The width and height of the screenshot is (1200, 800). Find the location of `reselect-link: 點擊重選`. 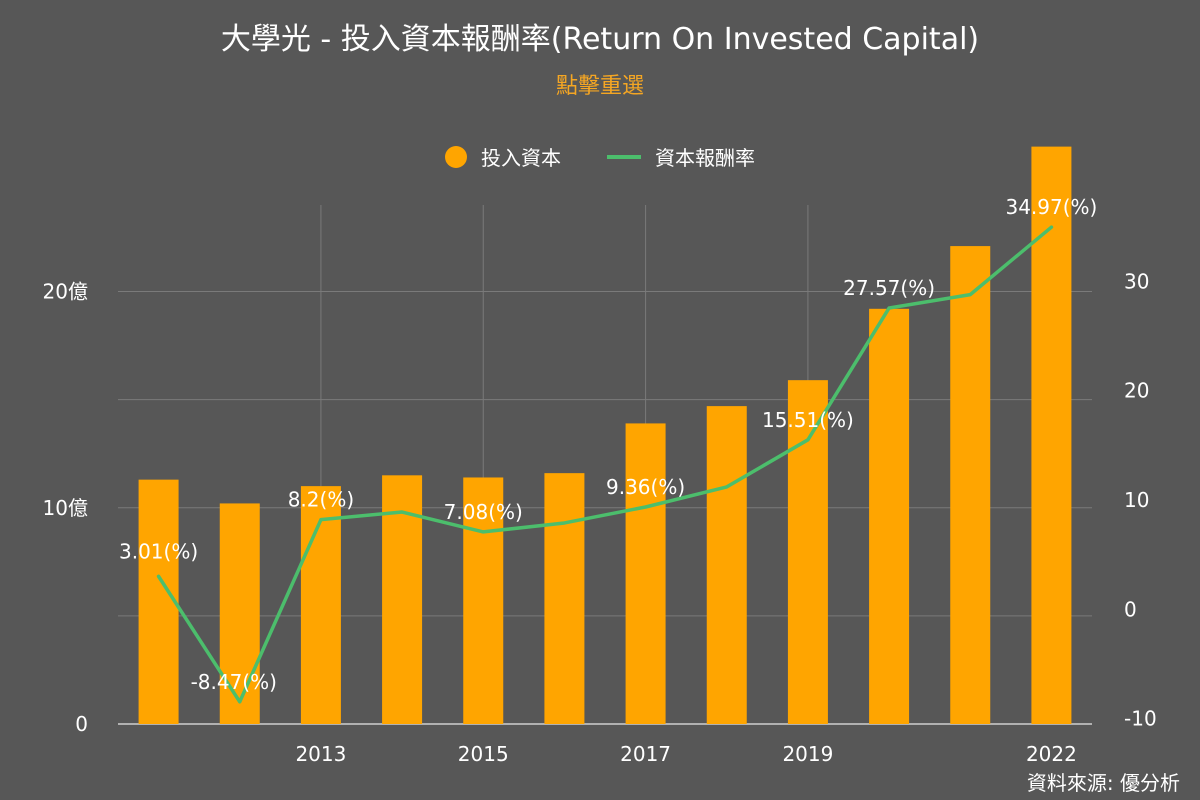

reselect-link: 點擊重選 is located at coordinates (599, 86).